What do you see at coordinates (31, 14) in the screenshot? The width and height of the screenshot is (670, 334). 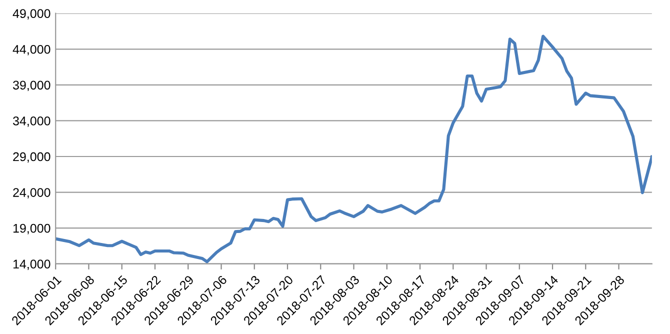 I see `y-tick-label: 49,000` at bounding box center [31, 14].